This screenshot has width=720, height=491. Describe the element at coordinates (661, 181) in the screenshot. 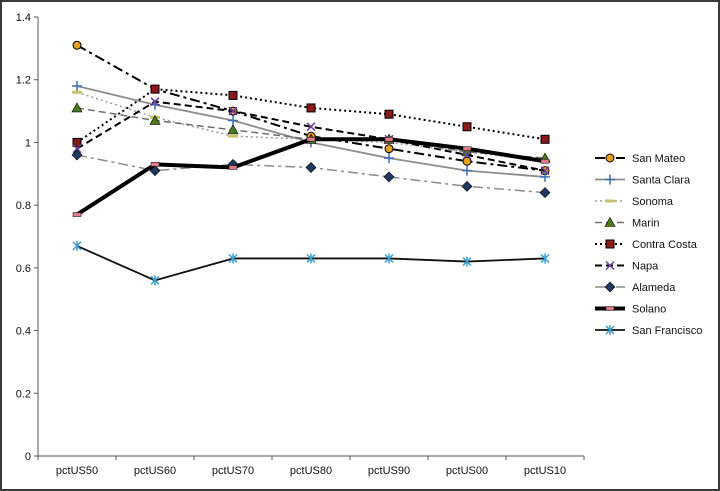

I see `legend-label: Santa Clara` at that location.